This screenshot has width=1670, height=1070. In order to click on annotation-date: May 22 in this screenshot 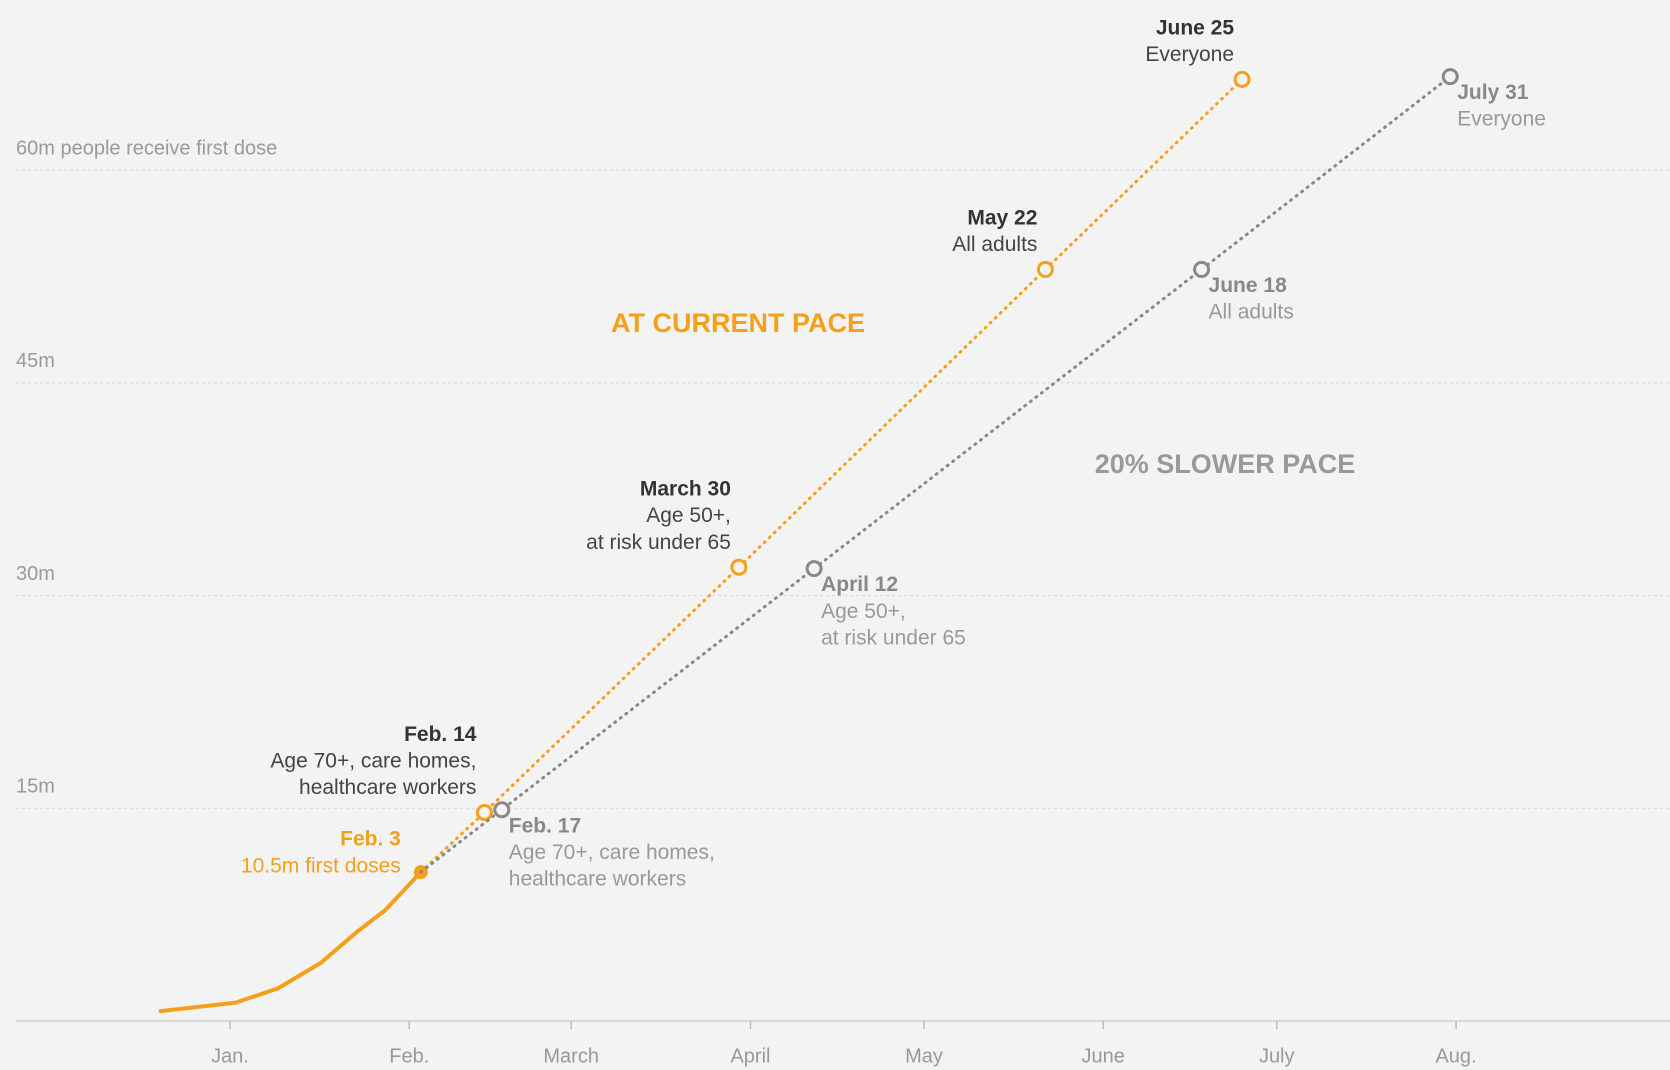, I will do `click(1002, 217)`.